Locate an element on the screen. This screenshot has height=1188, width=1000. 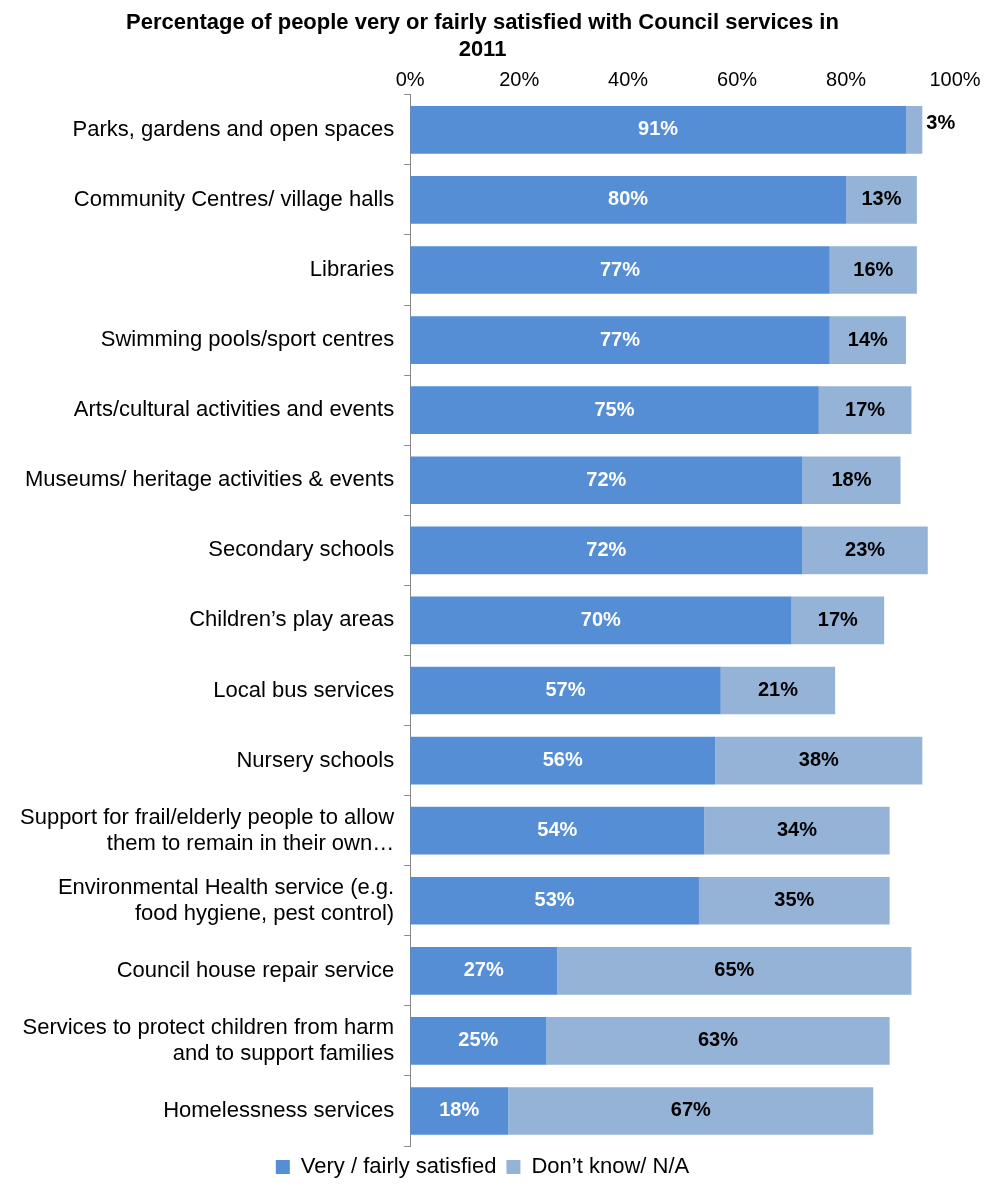
data-label: 67% is located at coordinates (690, 1109).